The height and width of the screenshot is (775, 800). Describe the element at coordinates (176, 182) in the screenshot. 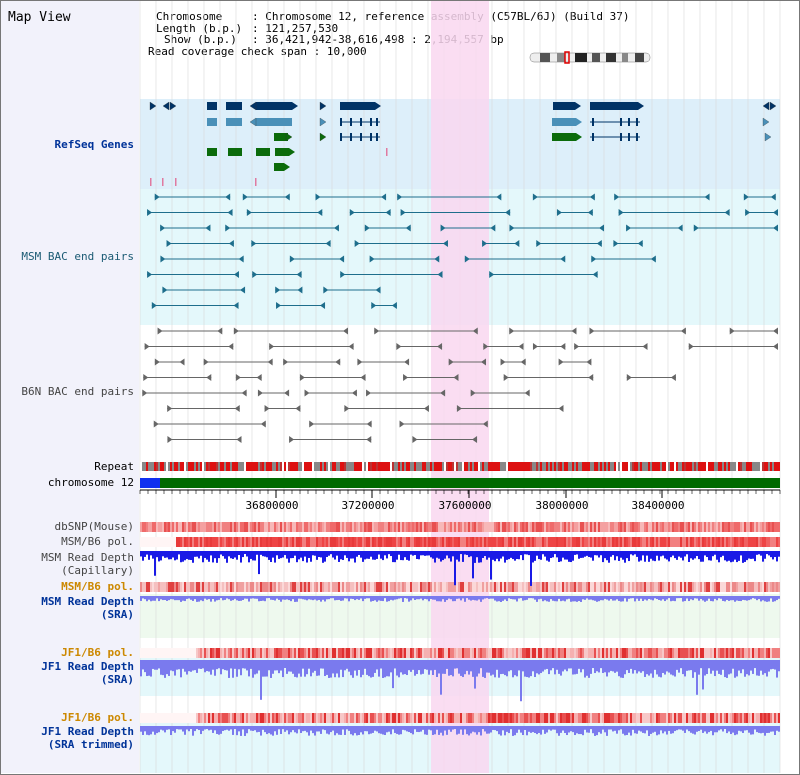

I see `gene-marker` at that location.